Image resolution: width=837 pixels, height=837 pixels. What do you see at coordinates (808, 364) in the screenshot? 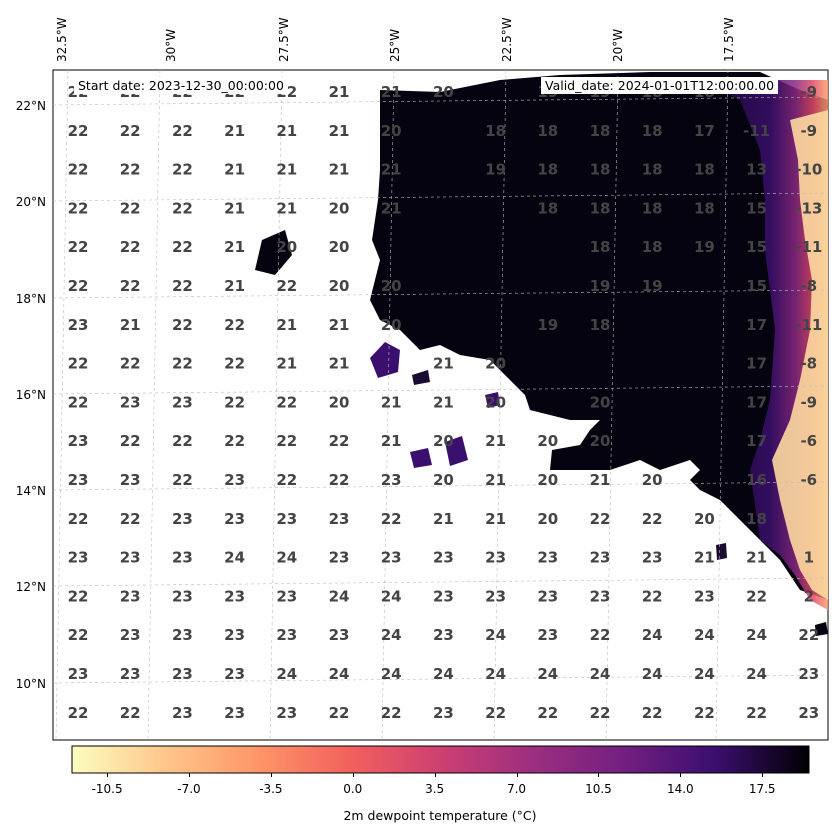
I see `grid-value: -8` at bounding box center [808, 364].